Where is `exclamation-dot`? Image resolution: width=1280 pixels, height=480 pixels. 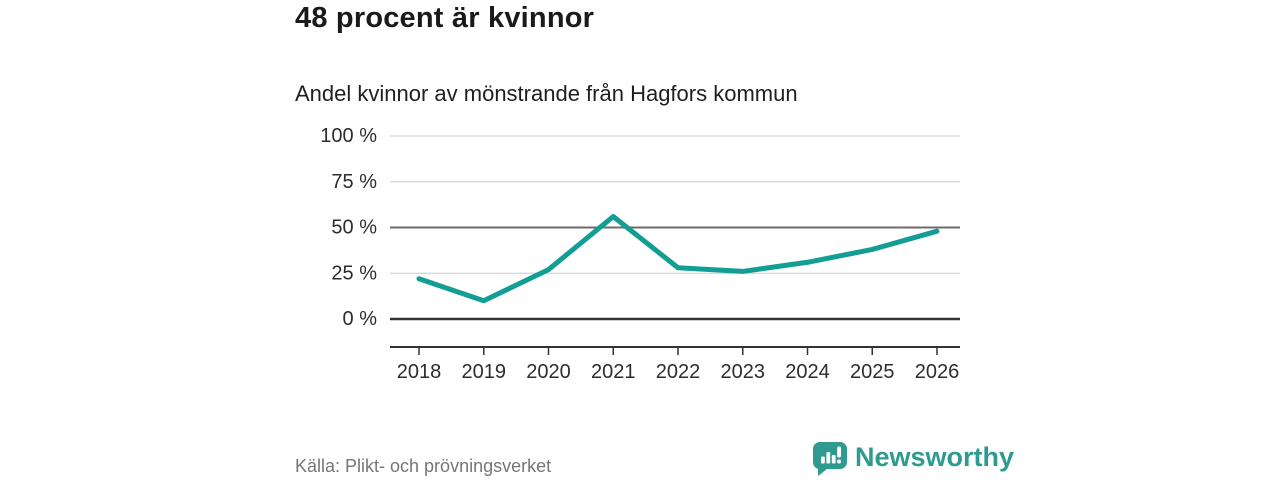
exclamation-dot is located at coordinates (839, 461).